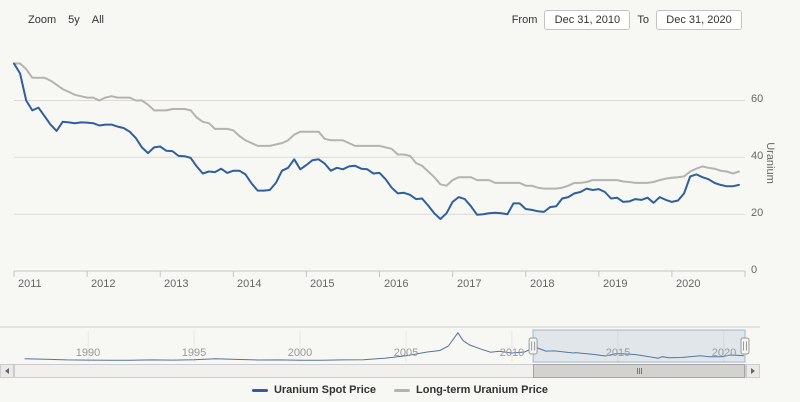  I want to click on zoom-controls: Zoom 5y All, so click(66, 20).